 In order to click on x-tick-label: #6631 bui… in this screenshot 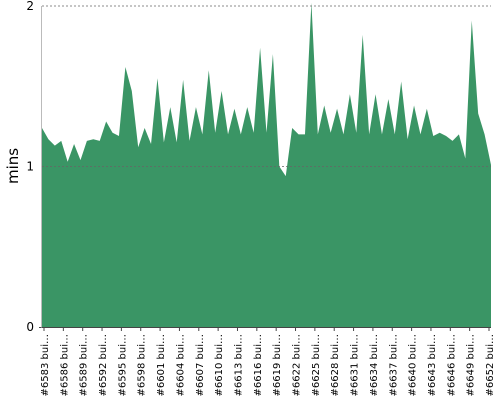, I will do `click(355, 365)`.